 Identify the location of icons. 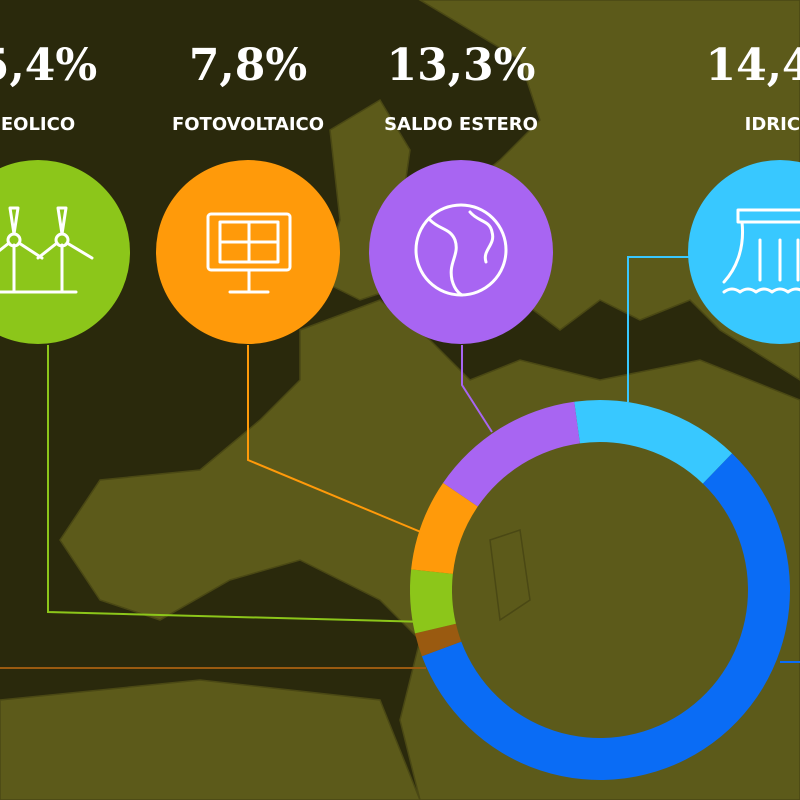
(400, 250).